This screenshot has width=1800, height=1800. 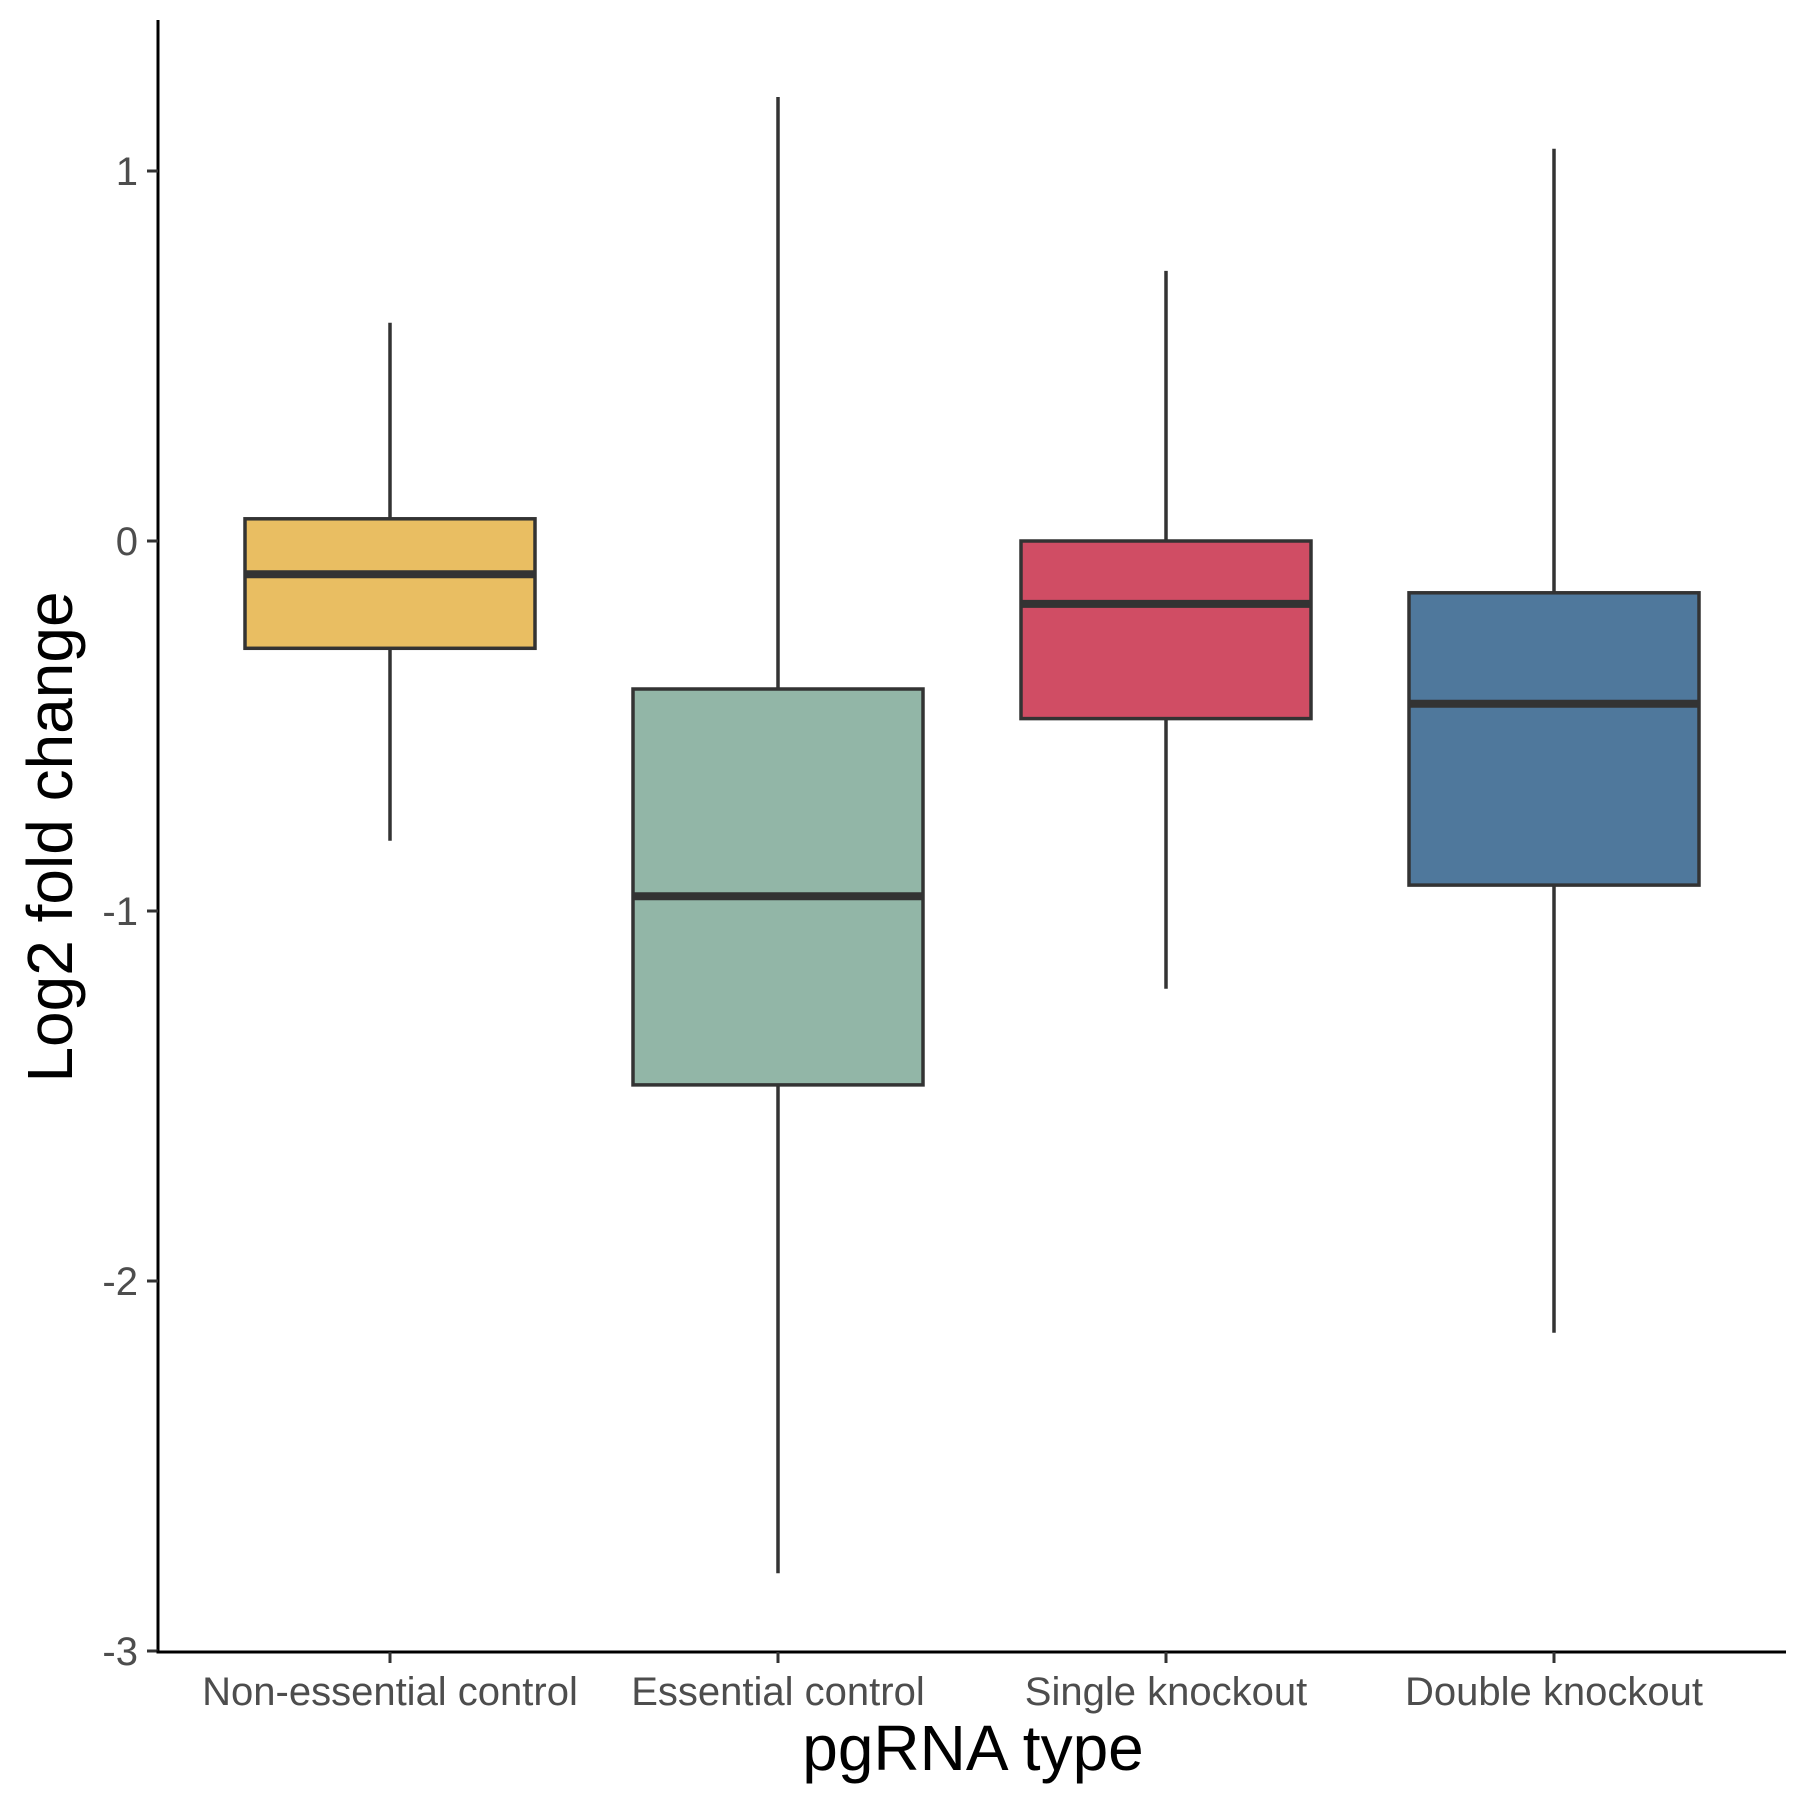 I want to click on x-tick-label: Non-essential control, so click(x=390, y=1692).